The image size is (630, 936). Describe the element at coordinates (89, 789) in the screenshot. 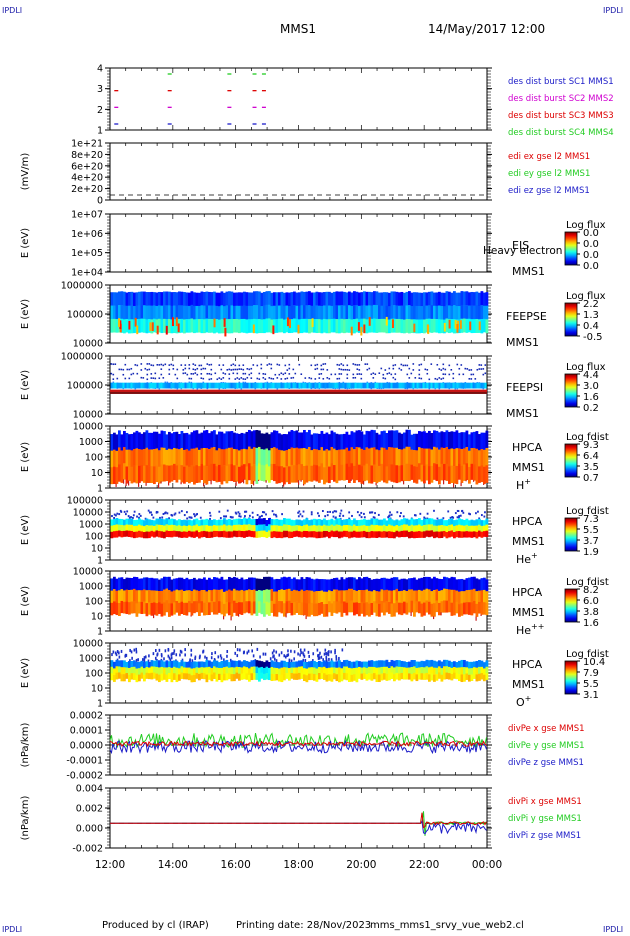

I see `divpi-ytick-label: 0.004` at that location.